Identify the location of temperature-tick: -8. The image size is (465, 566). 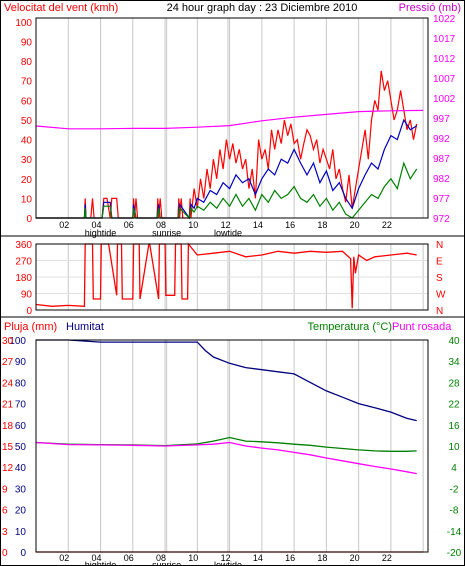
(454, 511).